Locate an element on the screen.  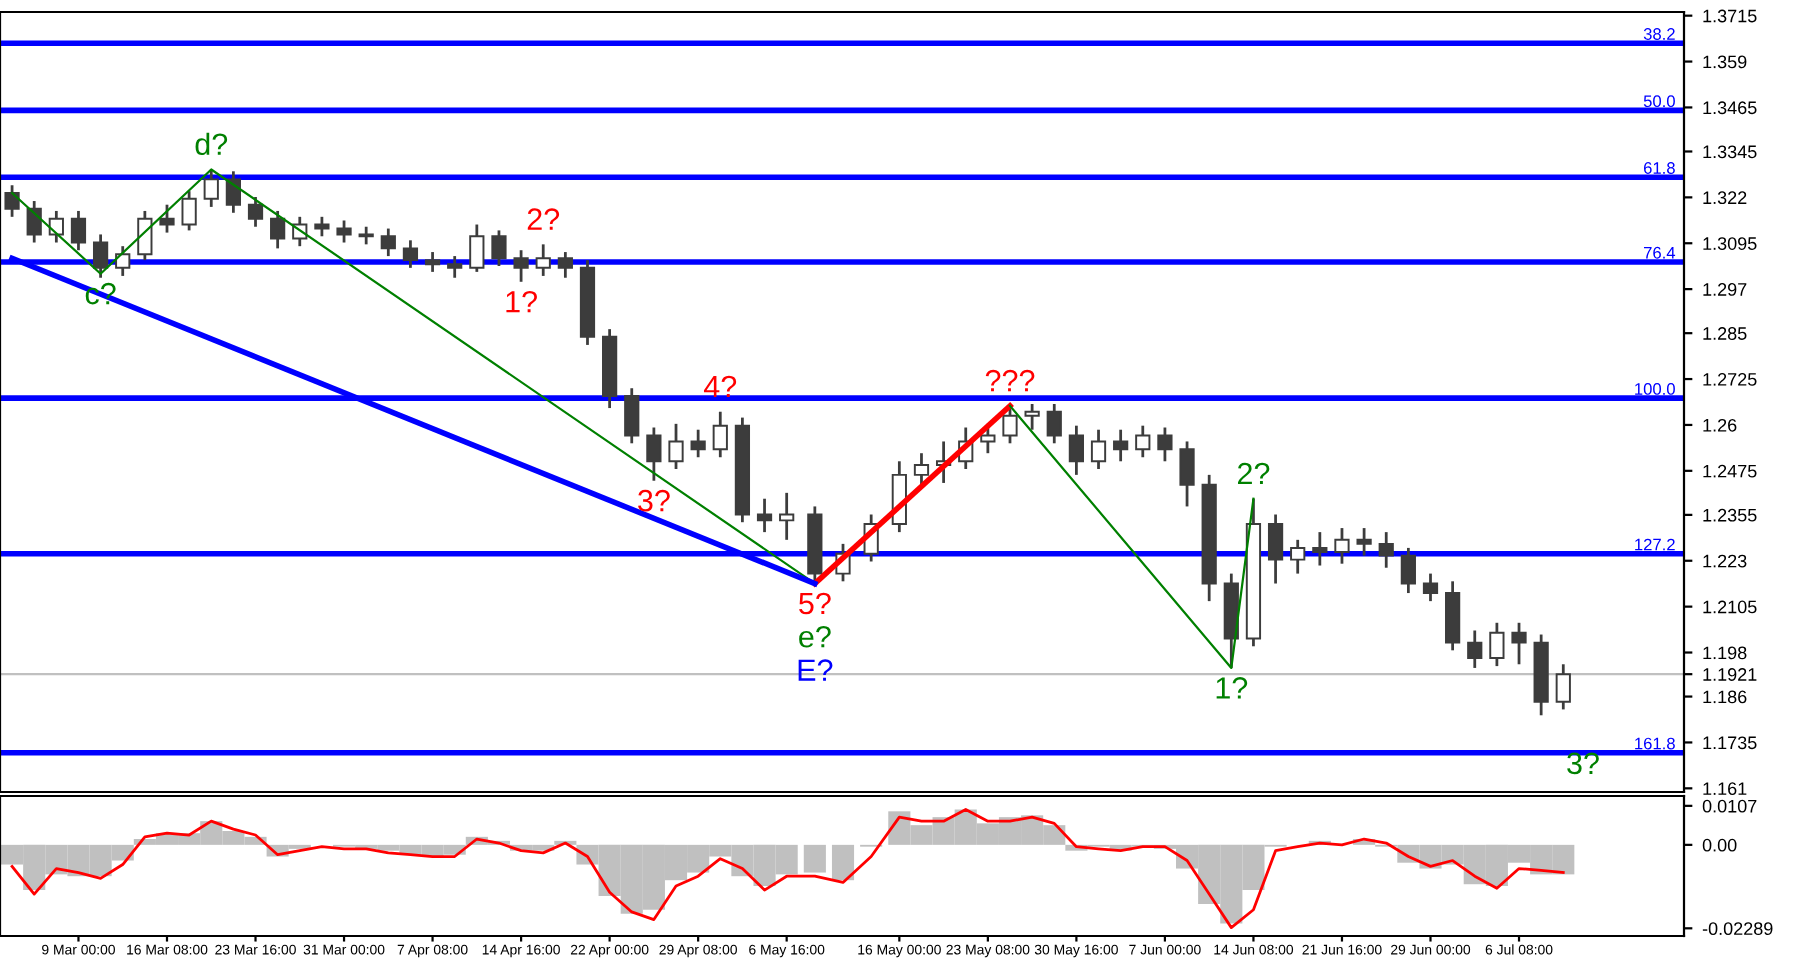
y-tick-label: 1.322 is located at coordinates (1725, 198).